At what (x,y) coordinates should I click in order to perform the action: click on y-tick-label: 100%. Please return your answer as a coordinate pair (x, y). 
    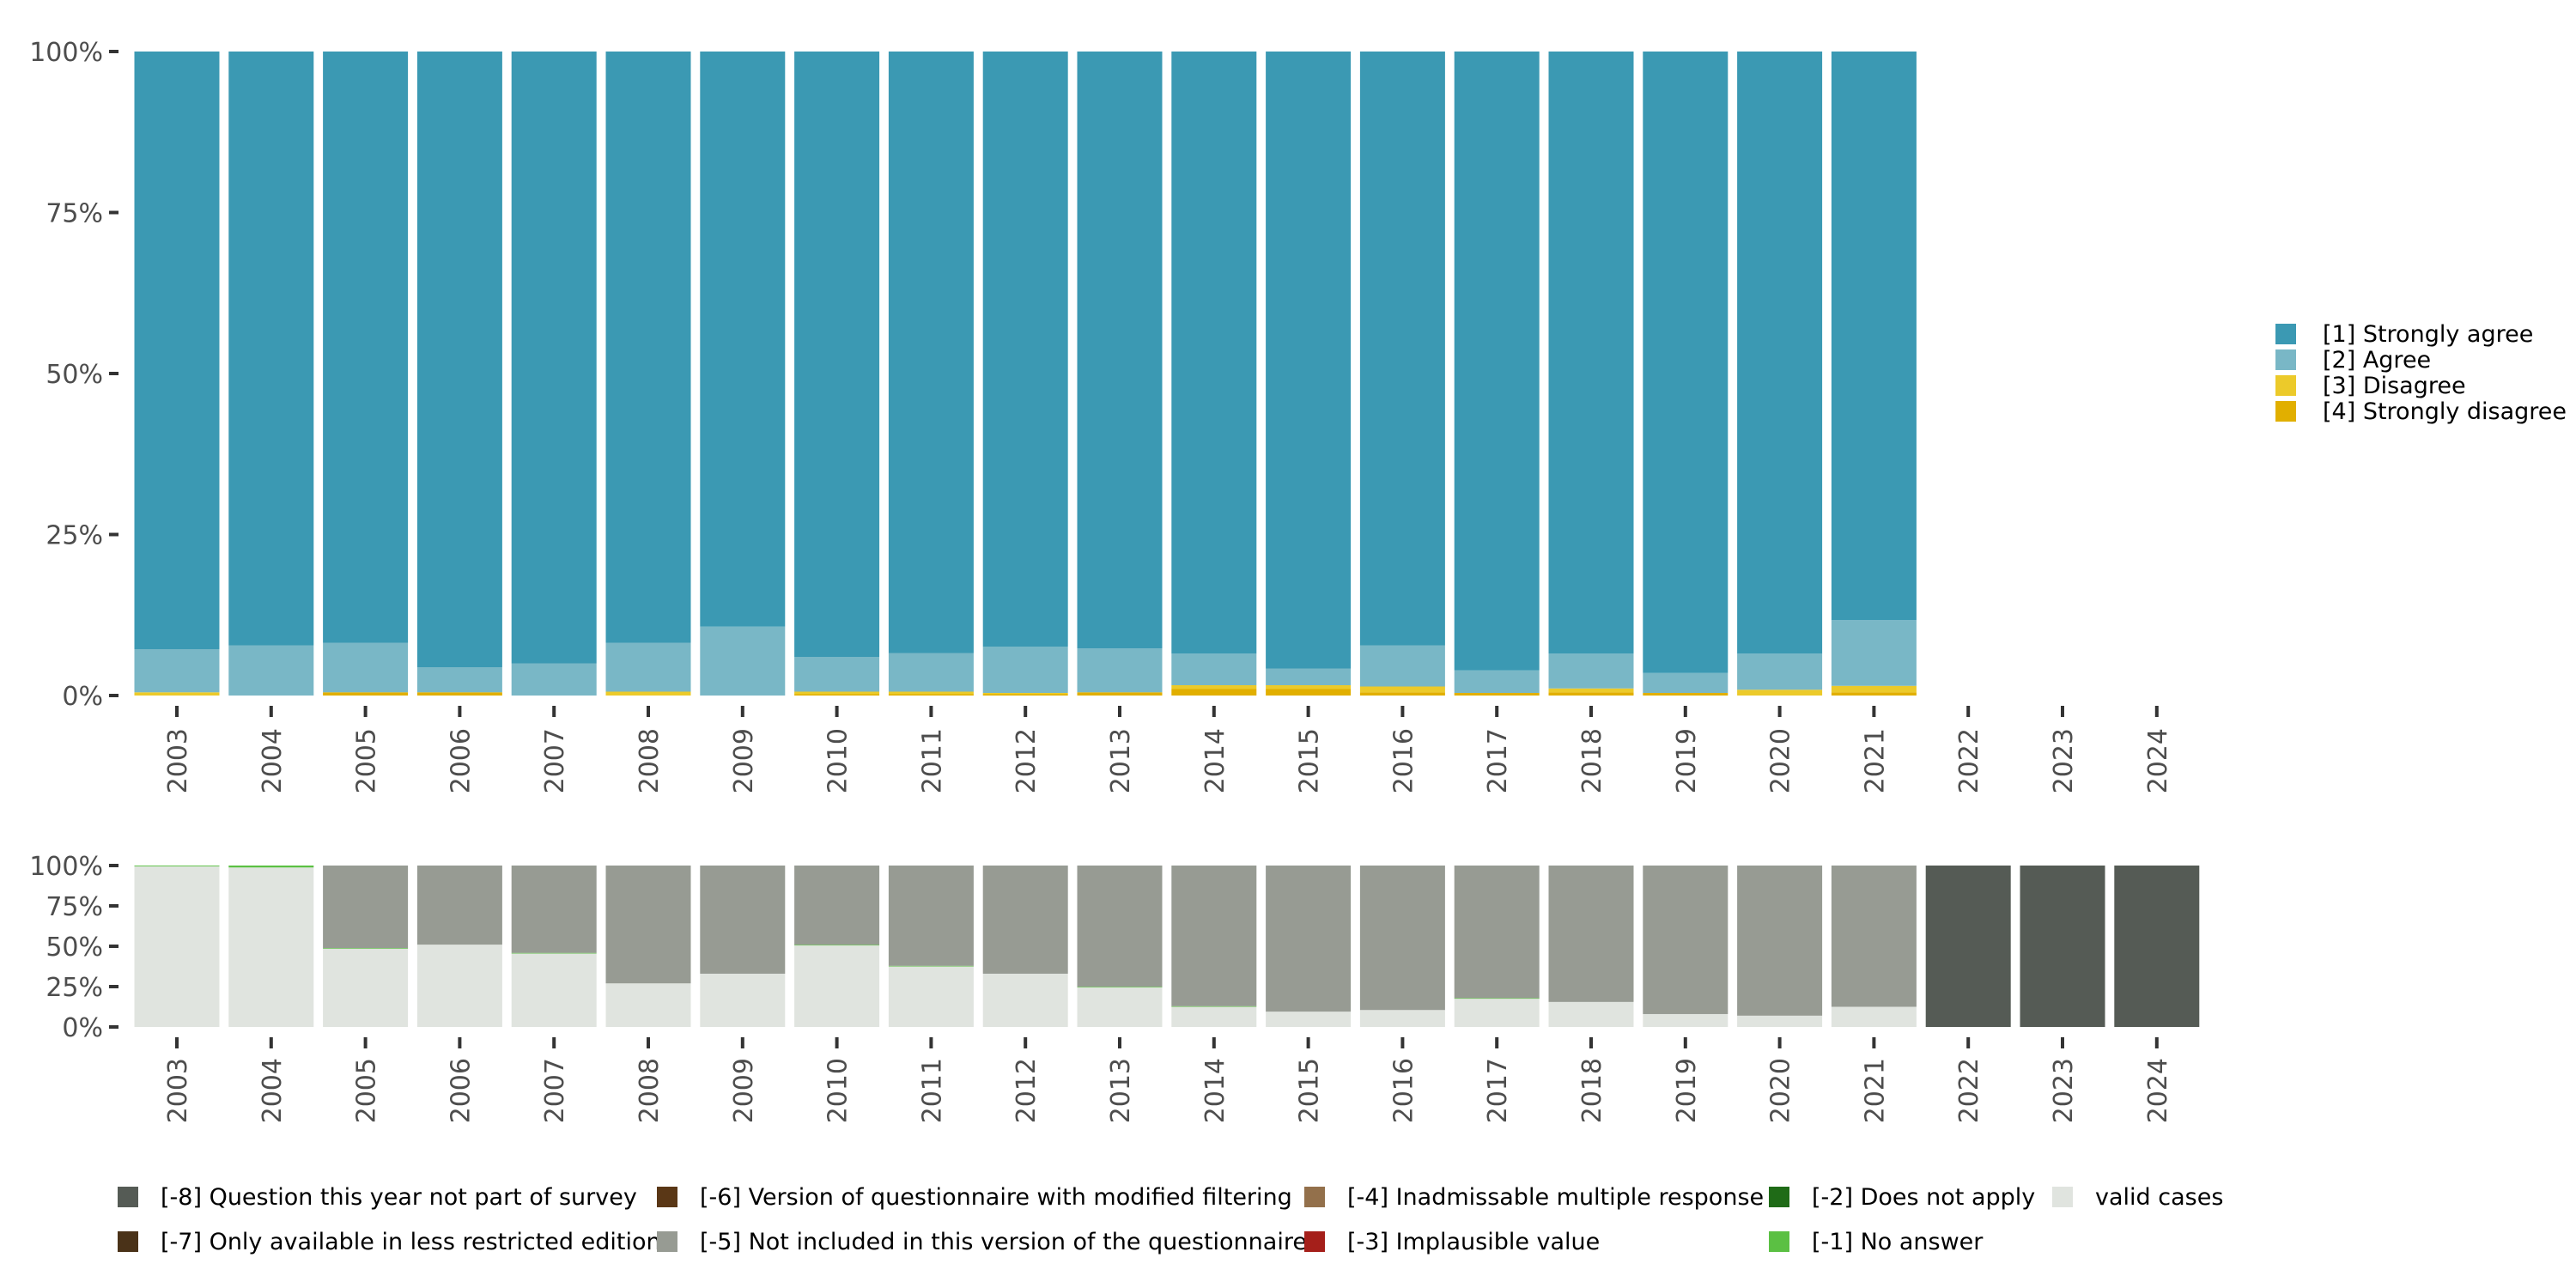
    Looking at the image, I should click on (66, 867).